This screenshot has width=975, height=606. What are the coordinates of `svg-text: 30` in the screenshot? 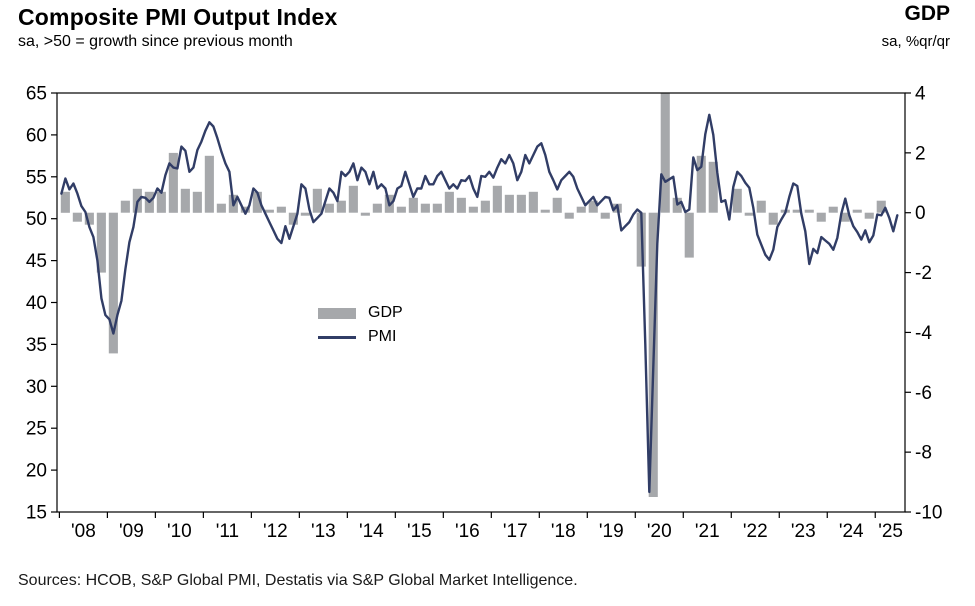 It's located at (36, 387).